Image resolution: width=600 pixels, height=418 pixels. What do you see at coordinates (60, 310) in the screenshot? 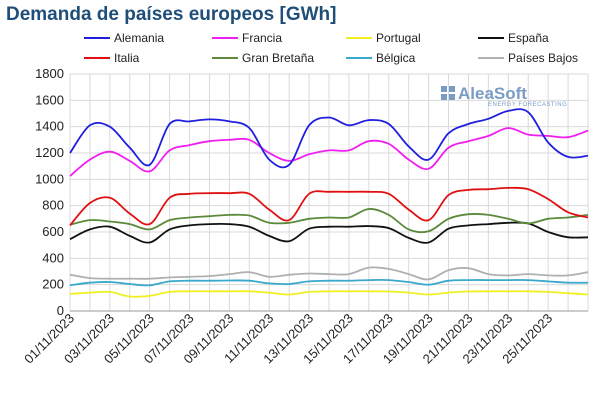
I see `y-tick-label: 0` at bounding box center [60, 310].